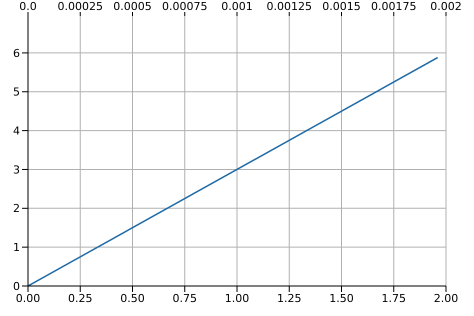 The height and width of the screenshot is (316, 474). What do you see at coordinates (289, 6) in the screenshot?
I see `x2-tick-label: 0.00125` at bounding box center [289, 6].